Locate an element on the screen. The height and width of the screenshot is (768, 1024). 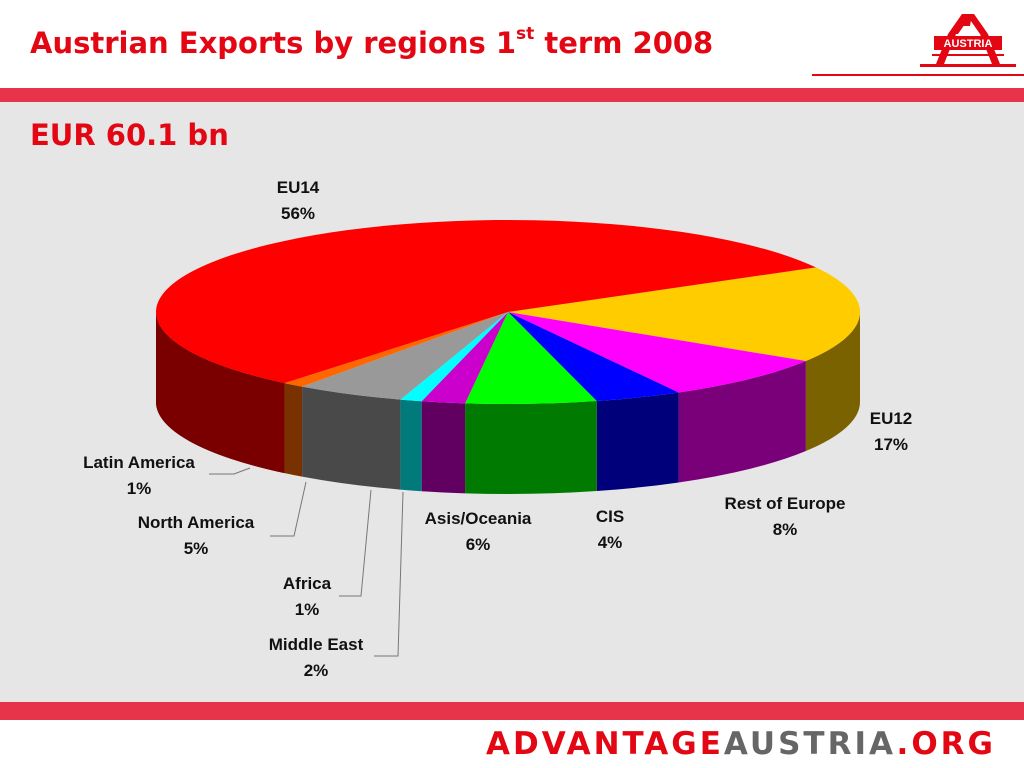
slice-cis is located at coordinates (593, 357).